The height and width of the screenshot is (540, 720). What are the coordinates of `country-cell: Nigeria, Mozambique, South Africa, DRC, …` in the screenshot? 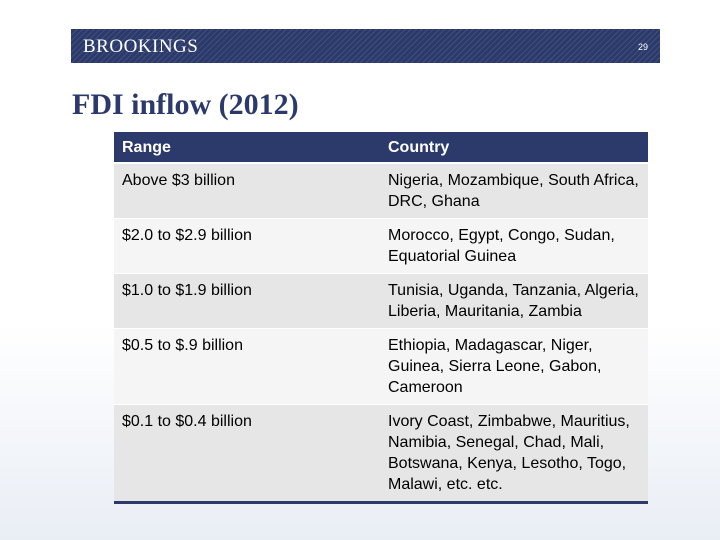 It's located at (514, 191).